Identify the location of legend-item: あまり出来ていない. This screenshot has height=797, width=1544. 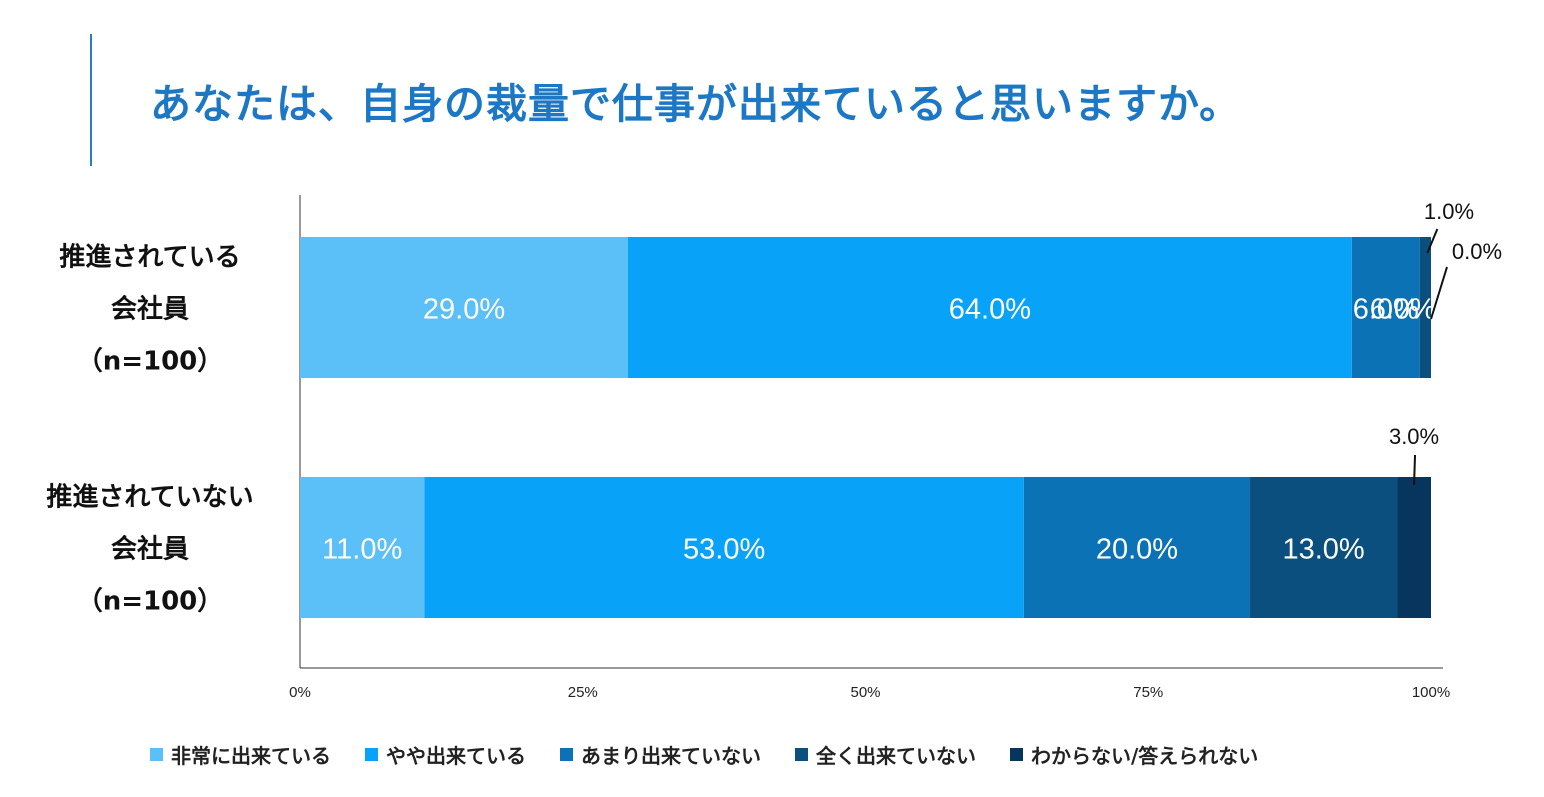
(660, 754).